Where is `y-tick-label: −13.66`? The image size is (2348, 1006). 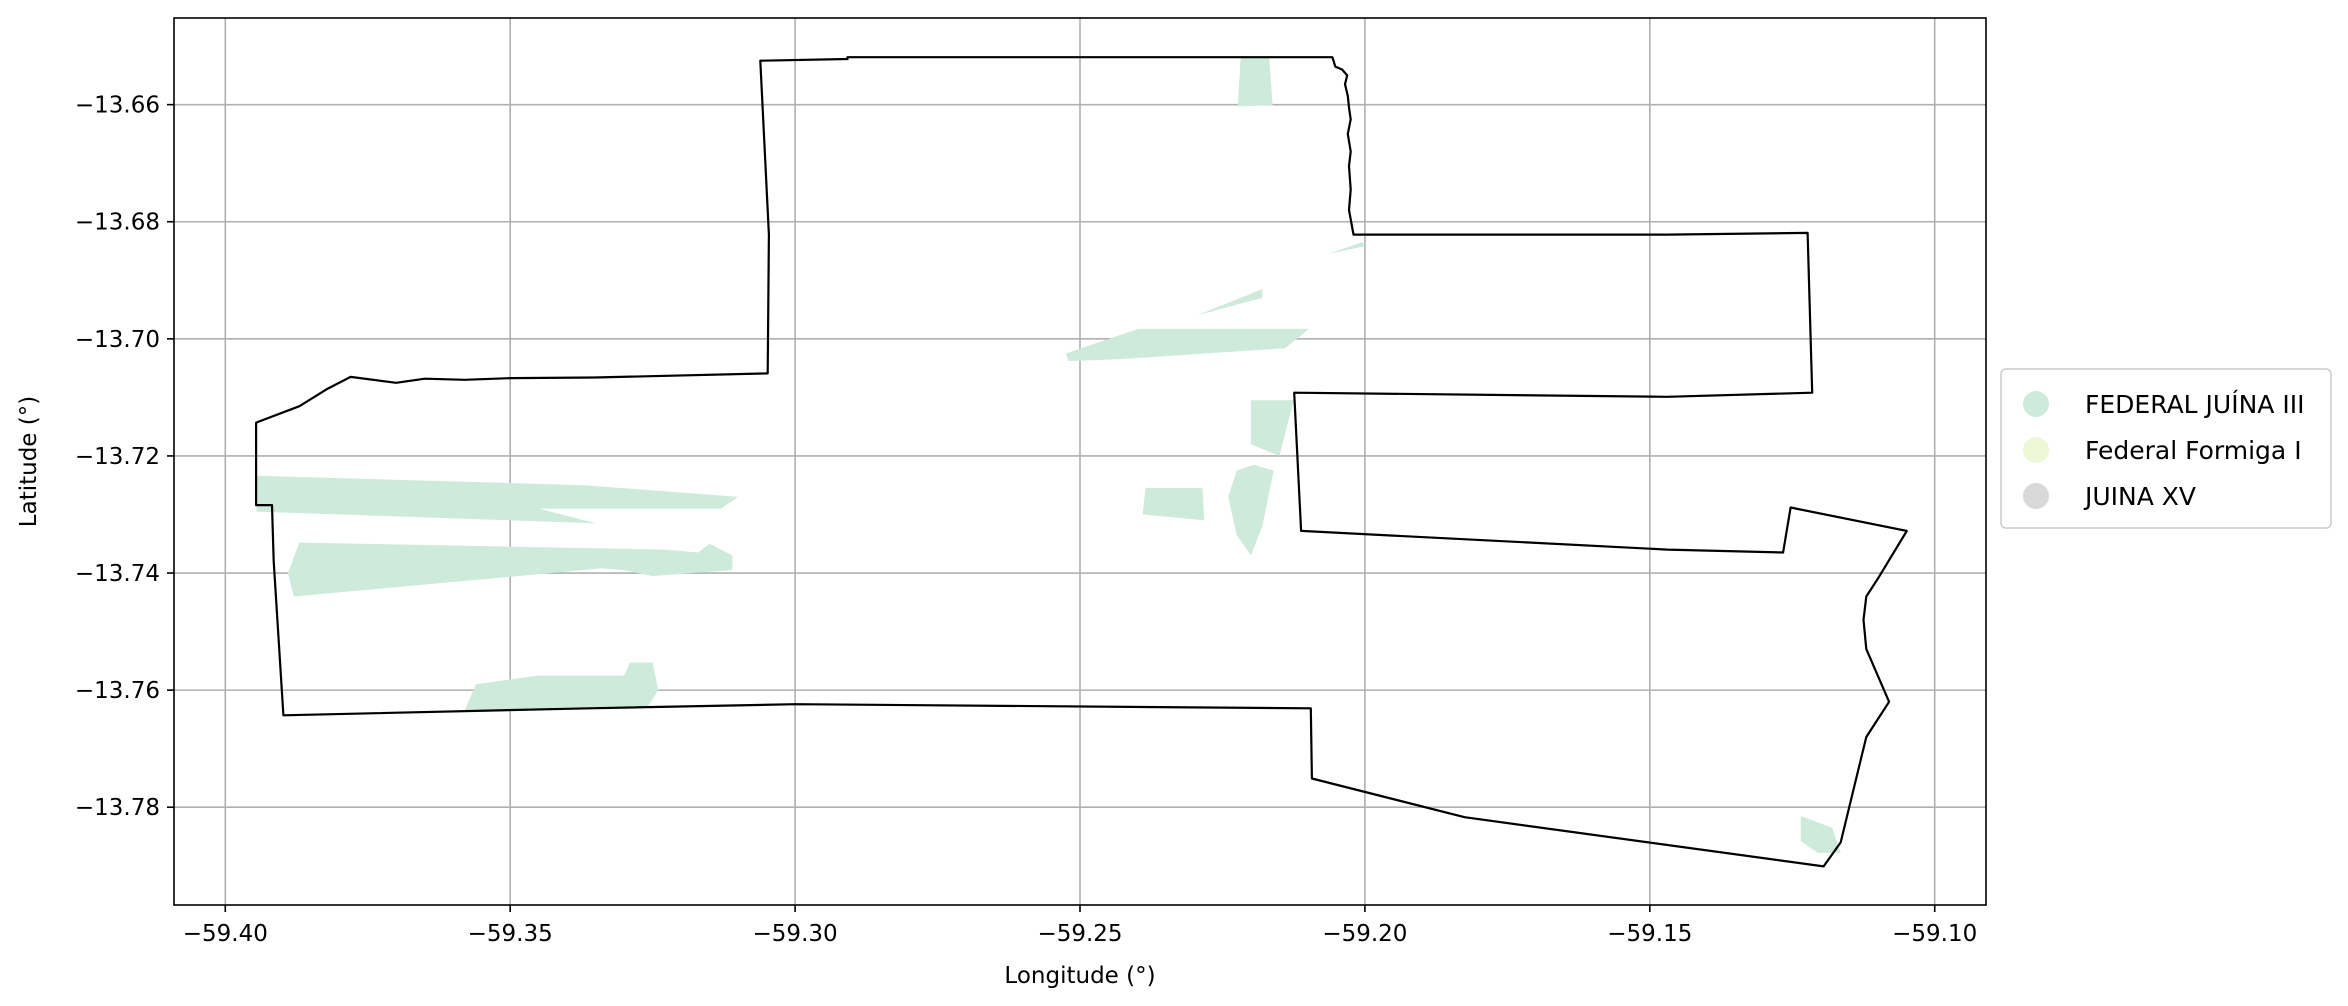 y-tick-label: −13.66 is located at coordinates (117, 106).